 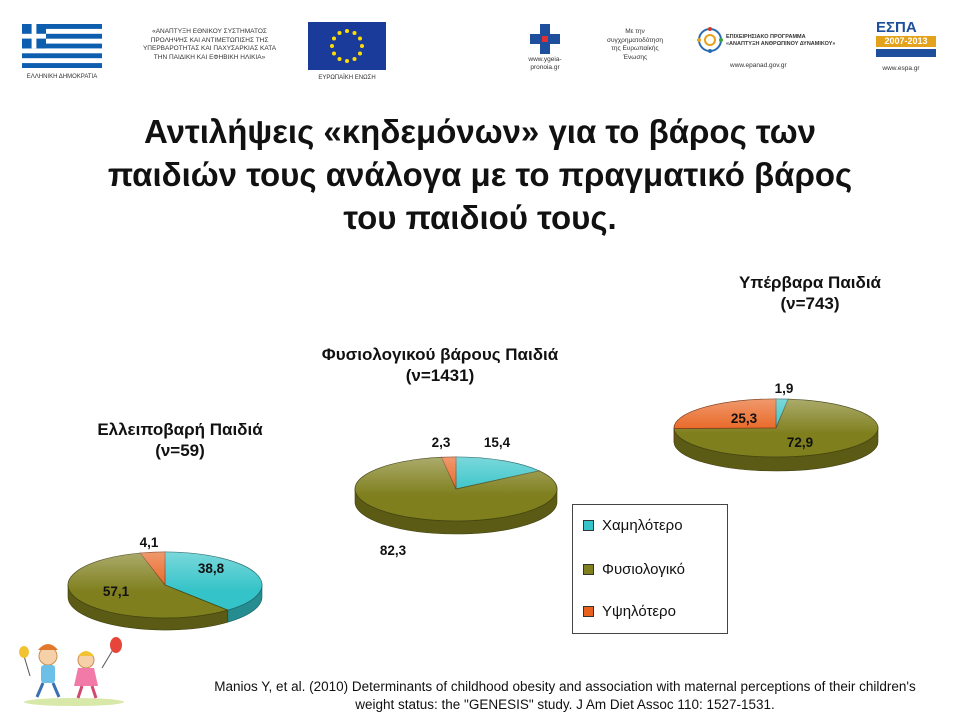 I want to click on epanad-line: ΕΠΙΧΕΙΡΗΣΙΑΚΟ ΠΡΟΓΡΑΜΜΑ, so click(x=766, y=37).